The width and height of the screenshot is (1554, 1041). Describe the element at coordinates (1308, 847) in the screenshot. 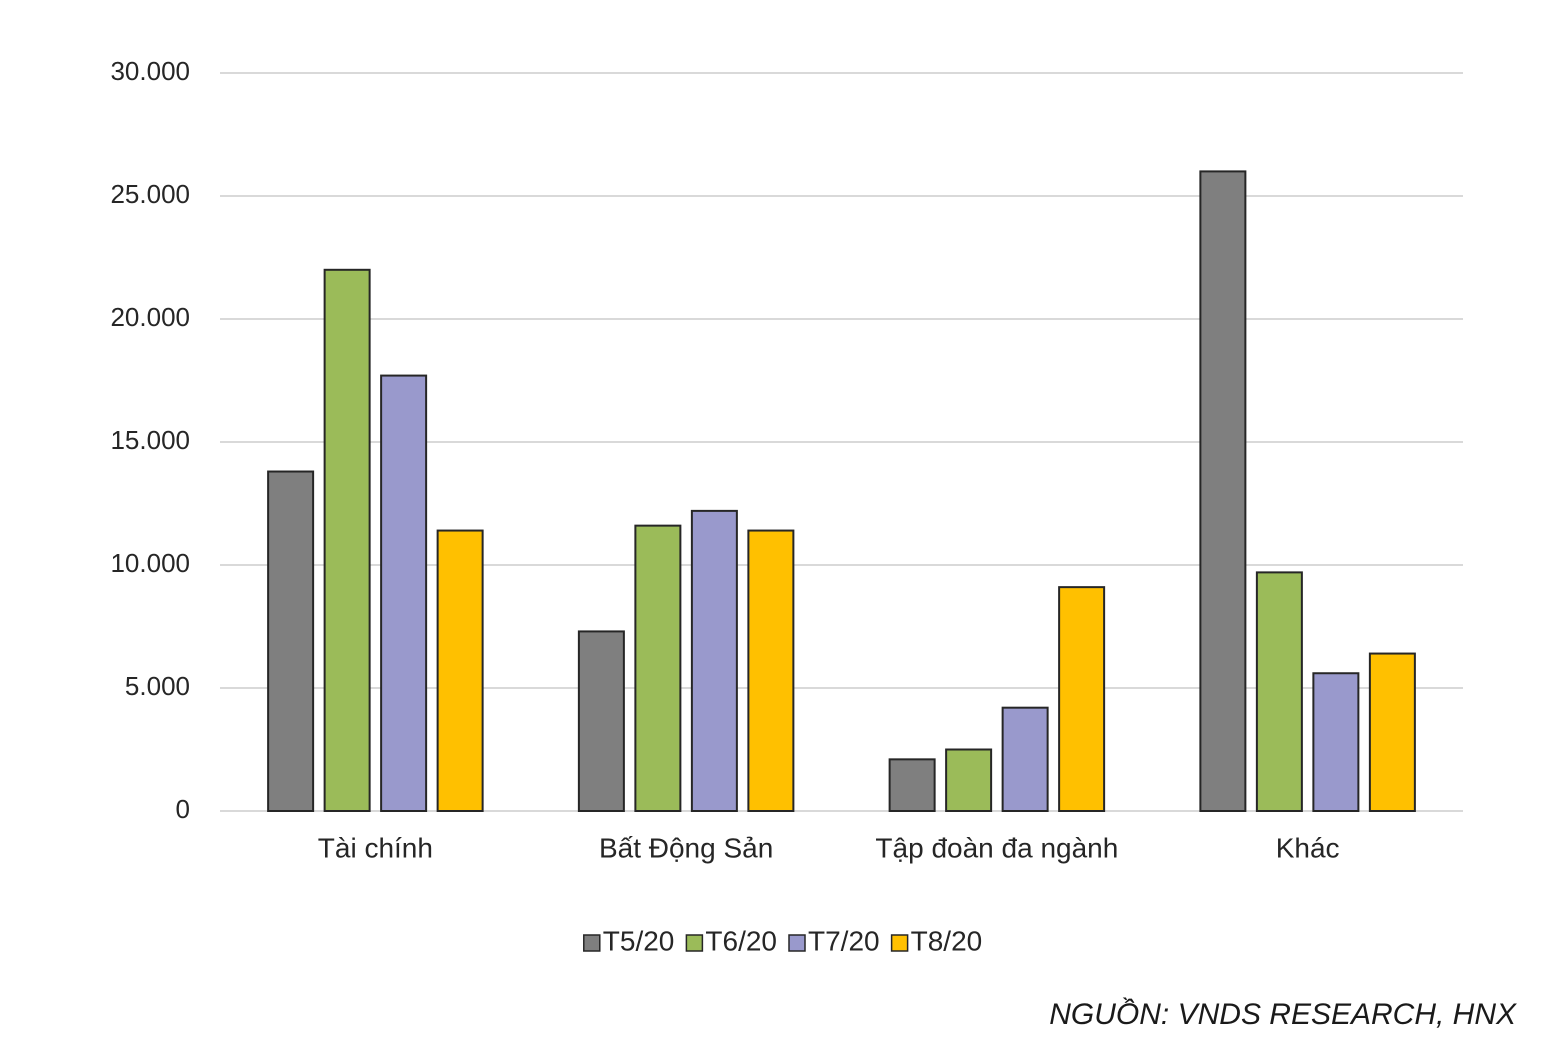

I see `x-tick-label: Khác` at that location.